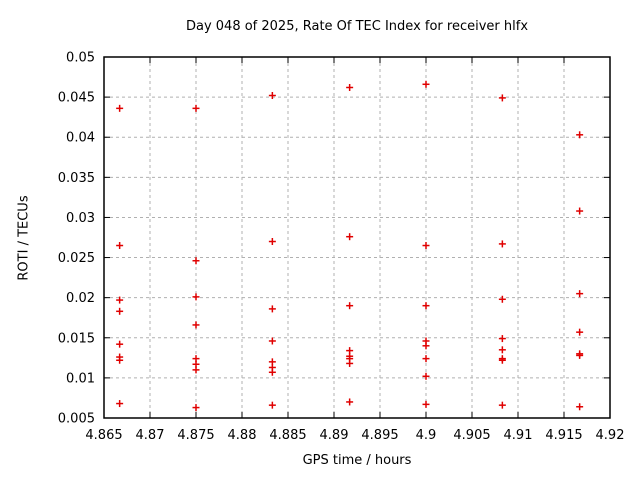 The image size is (640, 480). What do you see at coordinates (76, 419) in the screenshot?
I see `y-tick-label: 0.005` at bounding box center [76, 419].